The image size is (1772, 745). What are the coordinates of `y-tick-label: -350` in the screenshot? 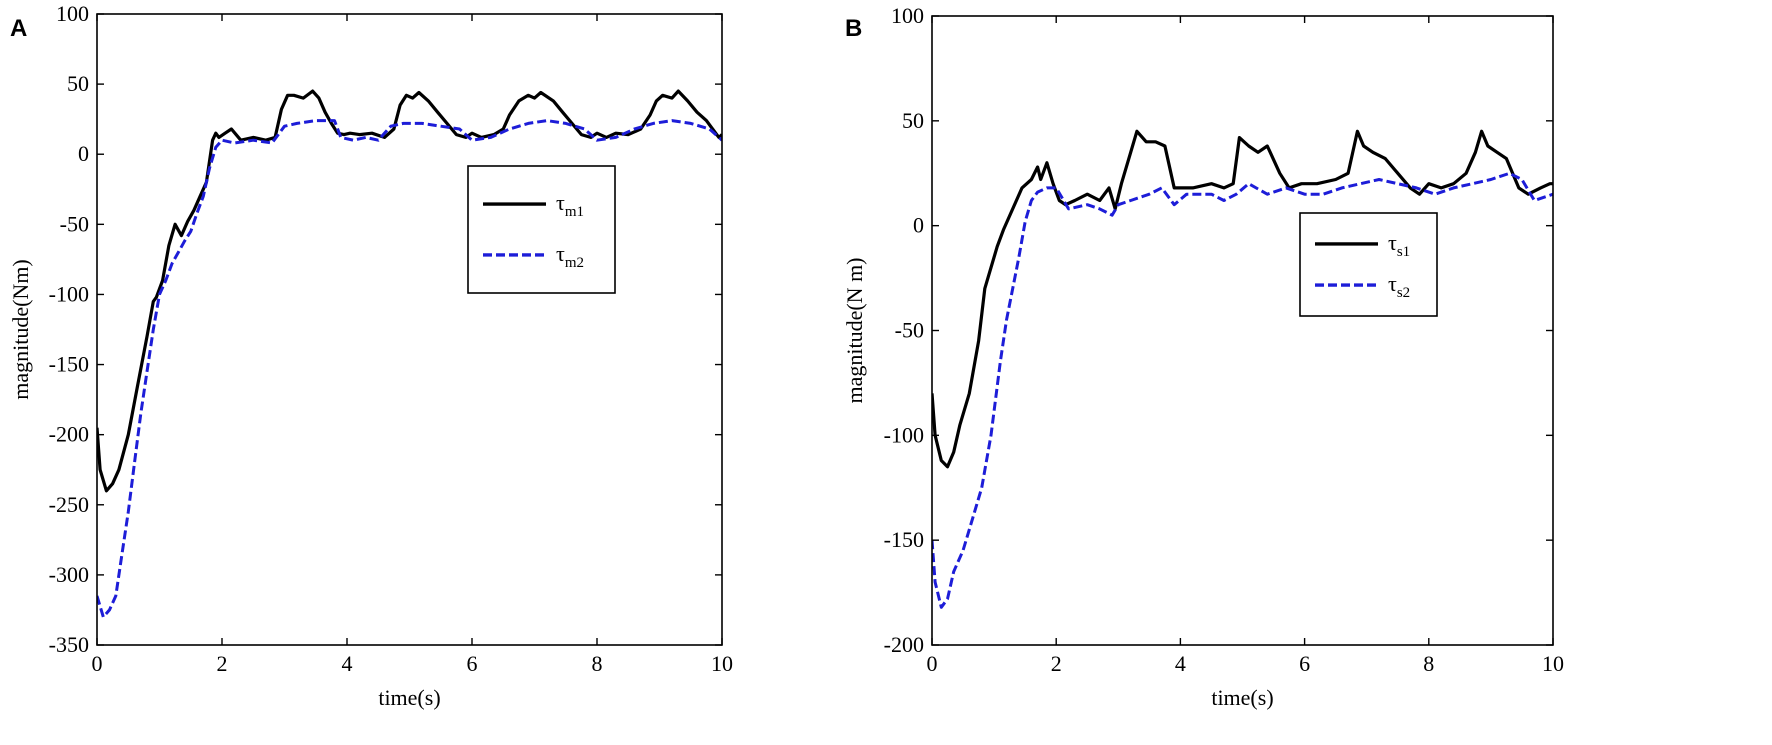 It's located at (69, 644).